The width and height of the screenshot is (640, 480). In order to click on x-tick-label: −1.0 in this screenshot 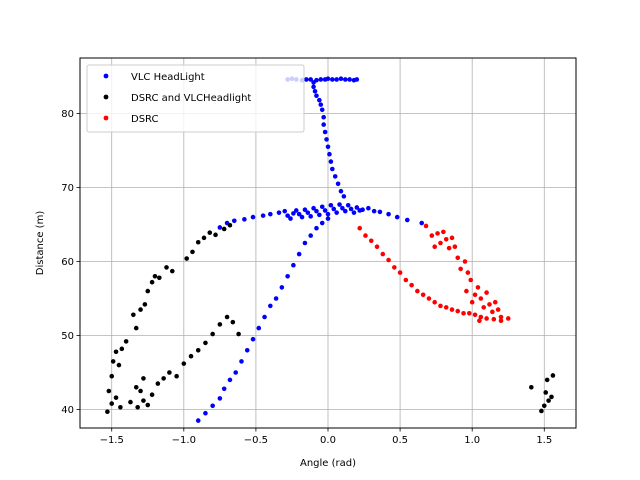, I will do `click(184, 440)`.